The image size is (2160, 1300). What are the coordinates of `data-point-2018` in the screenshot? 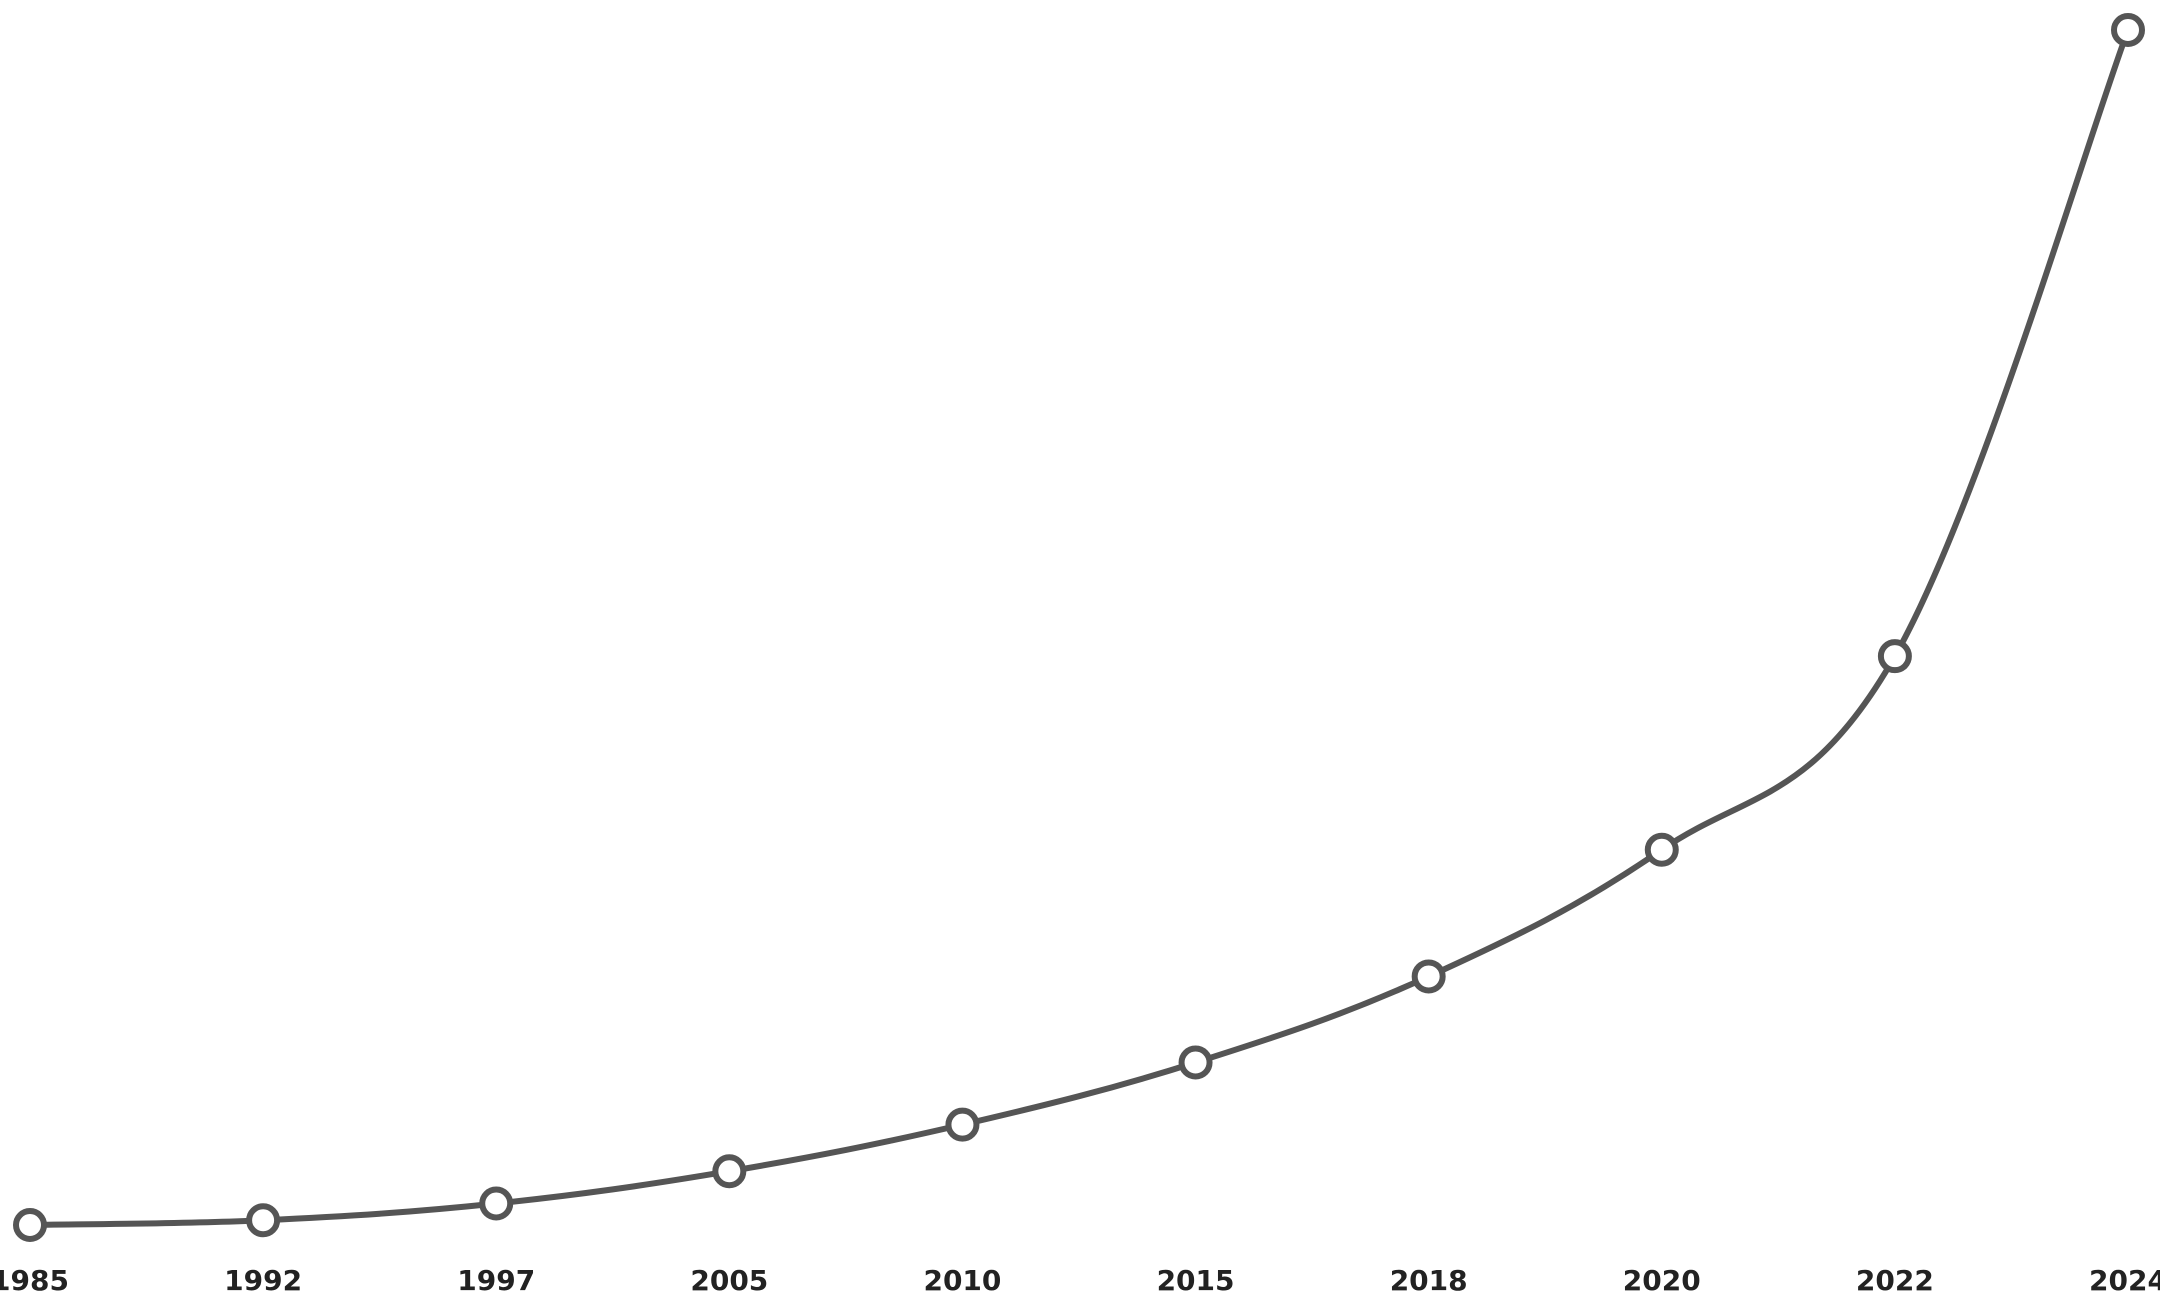 It's located at (1428, 976).